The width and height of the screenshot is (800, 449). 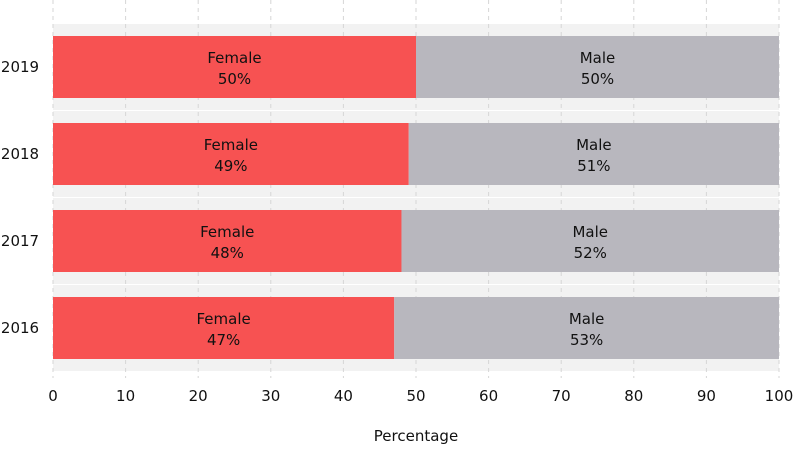 What do you see at coordinates (416, 436) in the screenshot?
I see `x-axis-title: Percentage` at bounding box center [416, 436].